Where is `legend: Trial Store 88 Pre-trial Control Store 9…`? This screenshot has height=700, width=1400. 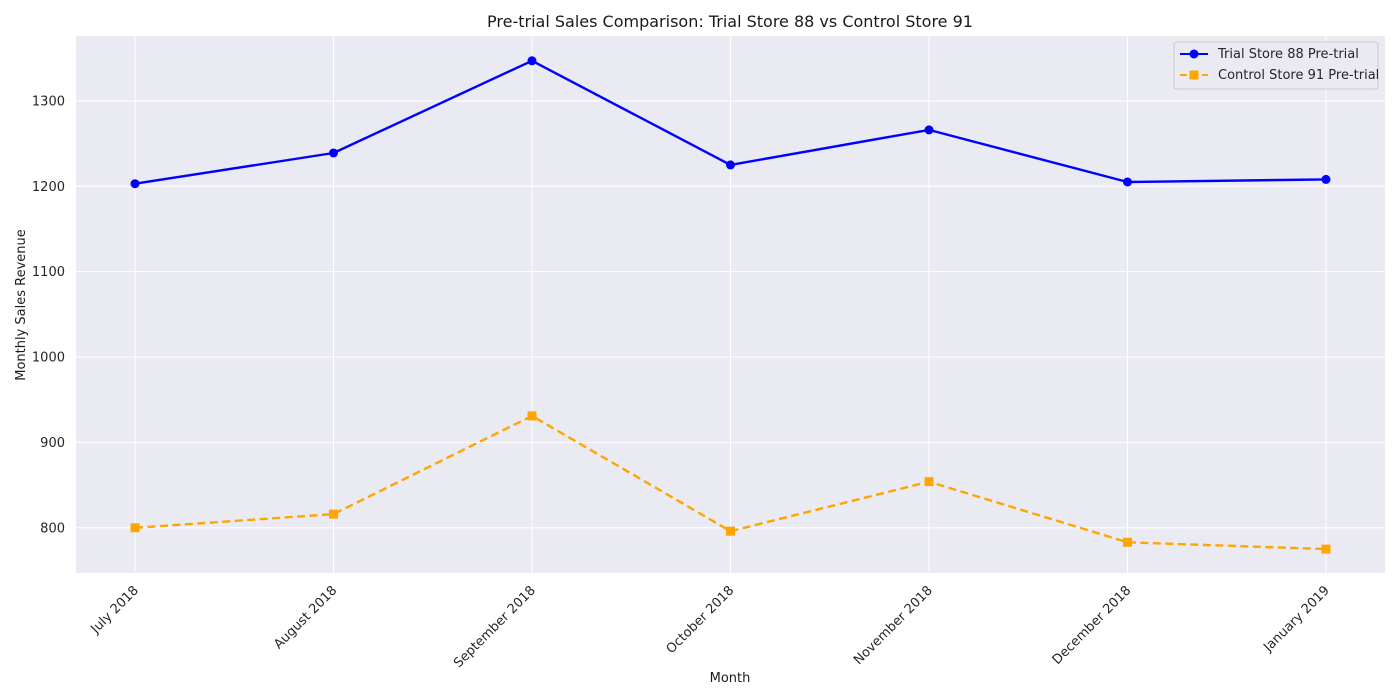 legend: Trial Store 88 Pre-trial Control Store 9… is located at coordinates (1276, 65).